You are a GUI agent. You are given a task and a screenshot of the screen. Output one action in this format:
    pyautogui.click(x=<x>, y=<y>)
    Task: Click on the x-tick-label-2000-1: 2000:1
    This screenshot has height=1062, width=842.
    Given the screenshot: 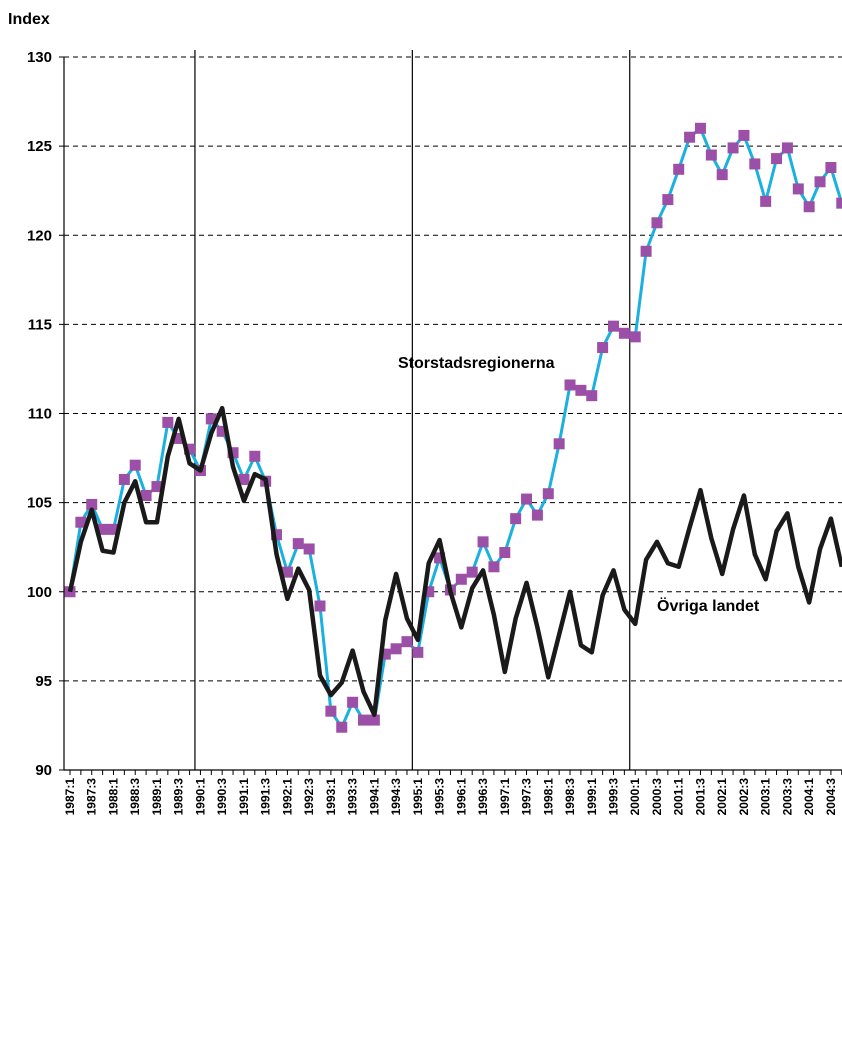 What is the action you would take?
    pyautogui.click(x=635, y=797)
    